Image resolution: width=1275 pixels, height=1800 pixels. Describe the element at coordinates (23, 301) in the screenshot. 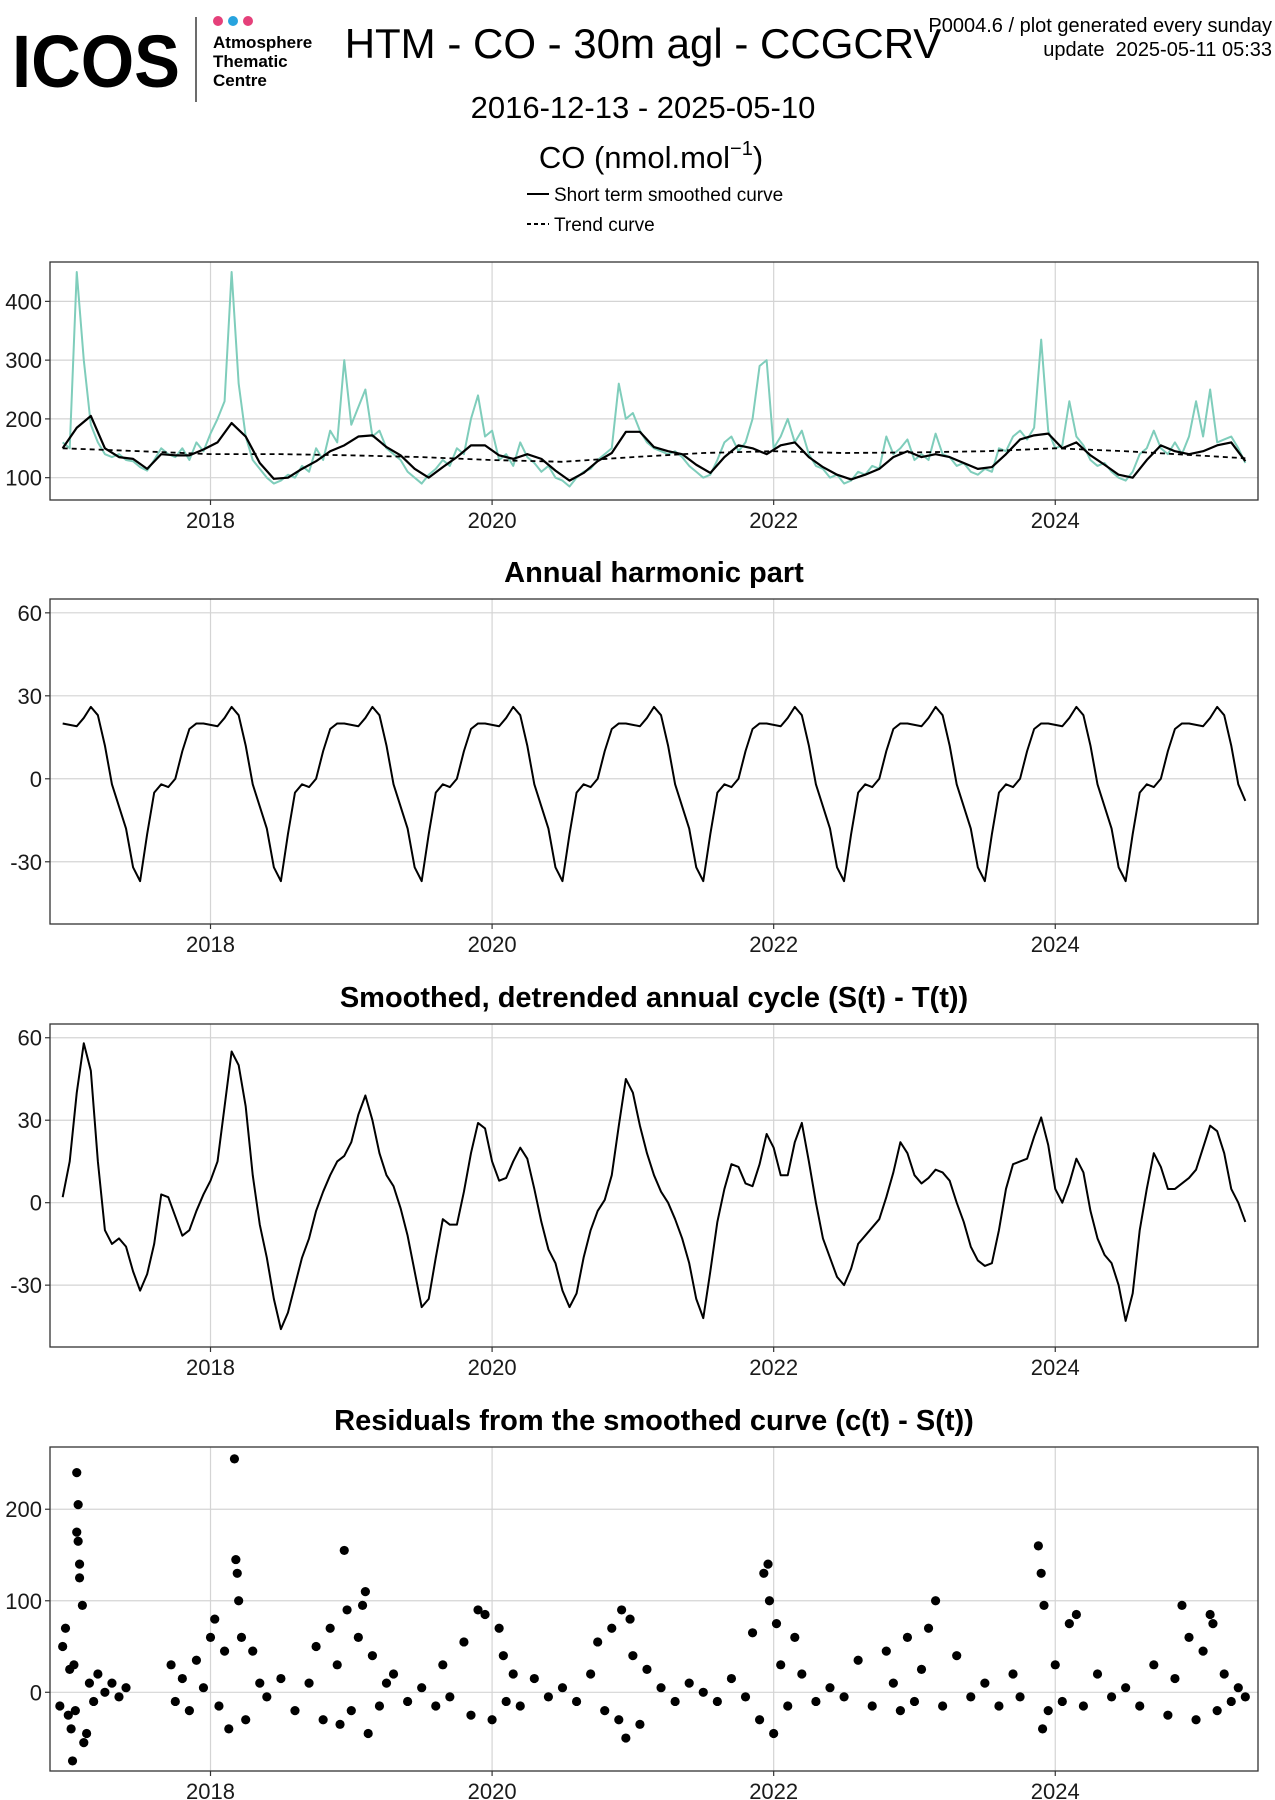

I see `y-tick-label: 400` at that location.